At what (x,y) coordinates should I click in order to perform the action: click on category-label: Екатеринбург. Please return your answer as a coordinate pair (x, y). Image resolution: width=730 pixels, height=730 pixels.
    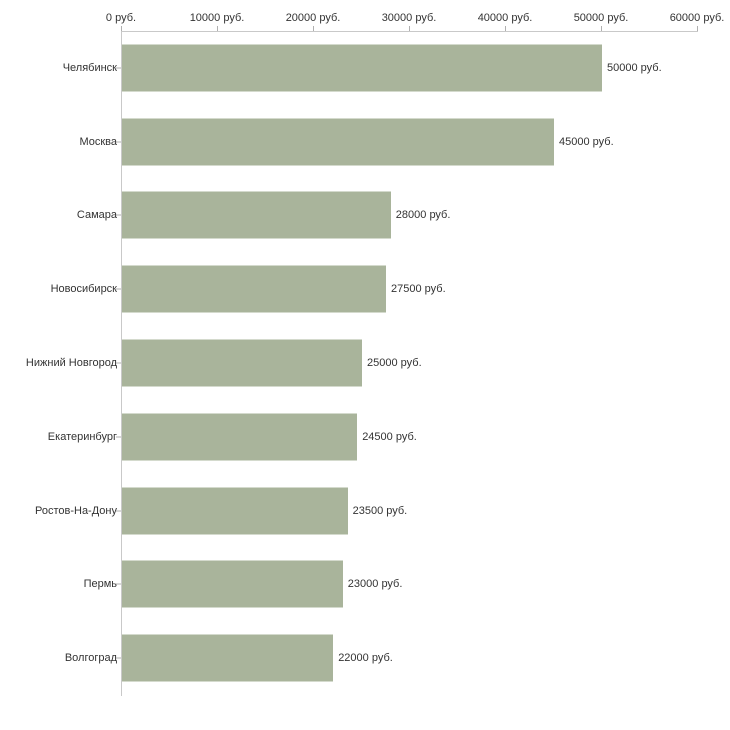
    Looking at the image, I should click on (82, 436).